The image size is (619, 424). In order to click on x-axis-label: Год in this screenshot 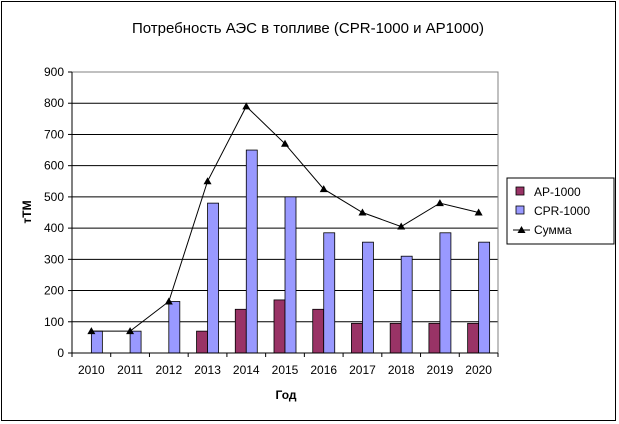, I will do `click(286, 395)`.